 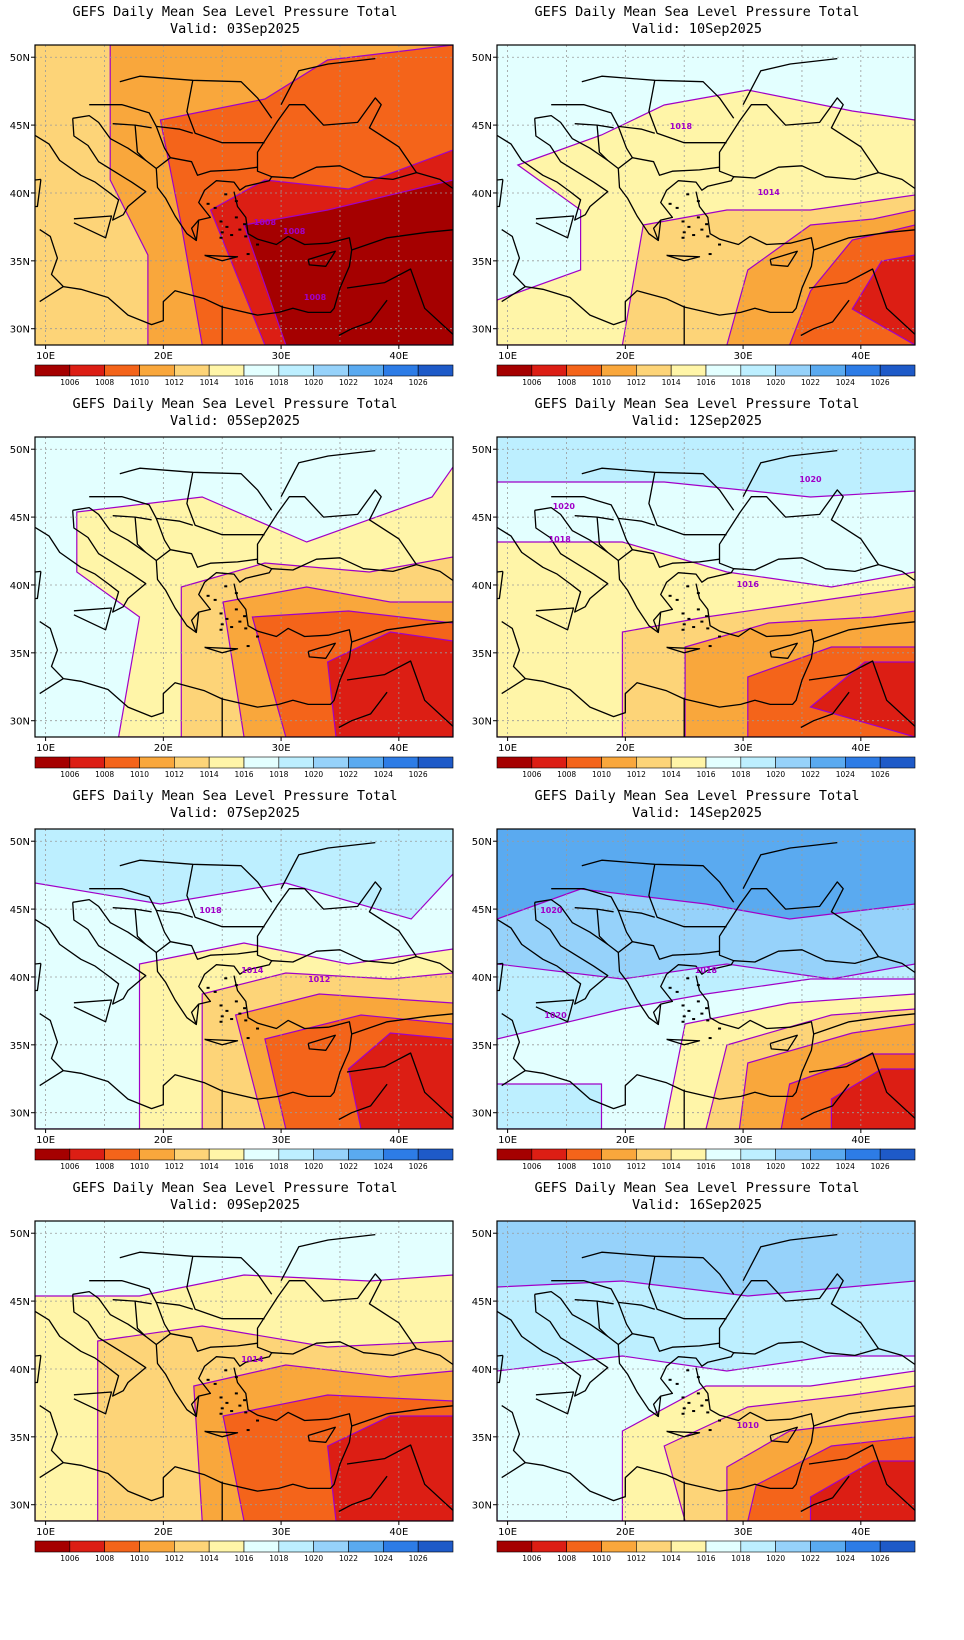 What do you see at coordinates (482, 194) in the screenshot?
I see `lat-tick-label: 40N` at bounding box center [482, 194].